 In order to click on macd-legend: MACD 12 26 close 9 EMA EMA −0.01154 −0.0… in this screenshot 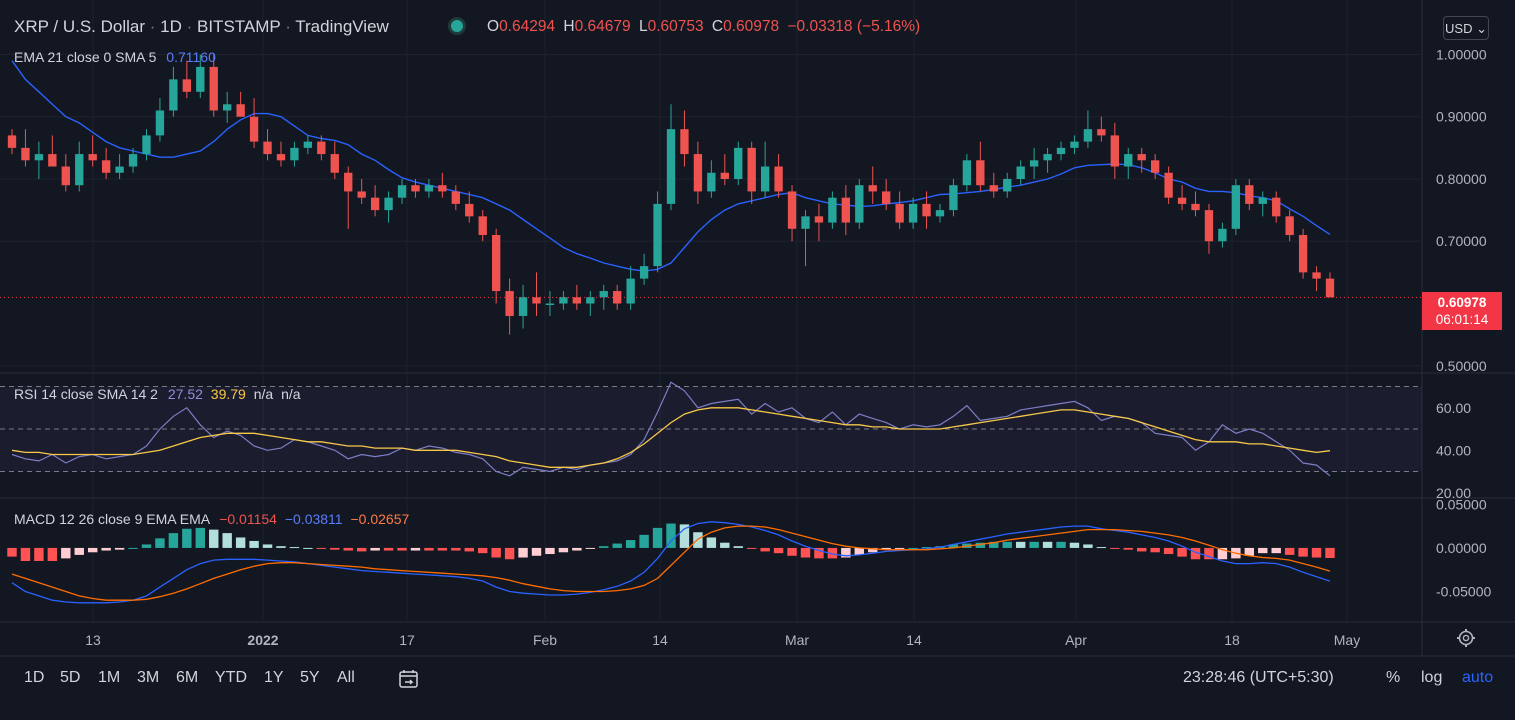, I will do `click(212, 519)`.